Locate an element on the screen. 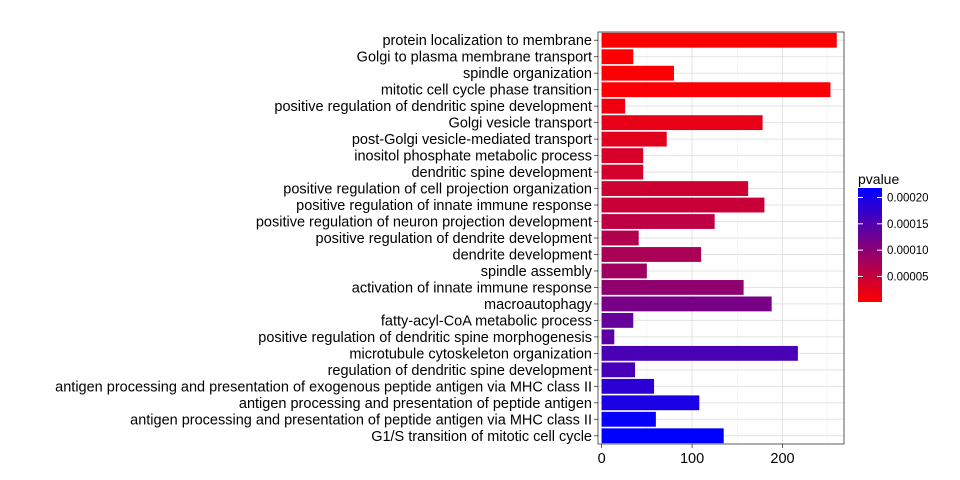  x-axis: 0 100 200 is located at coordinates (696, 455).